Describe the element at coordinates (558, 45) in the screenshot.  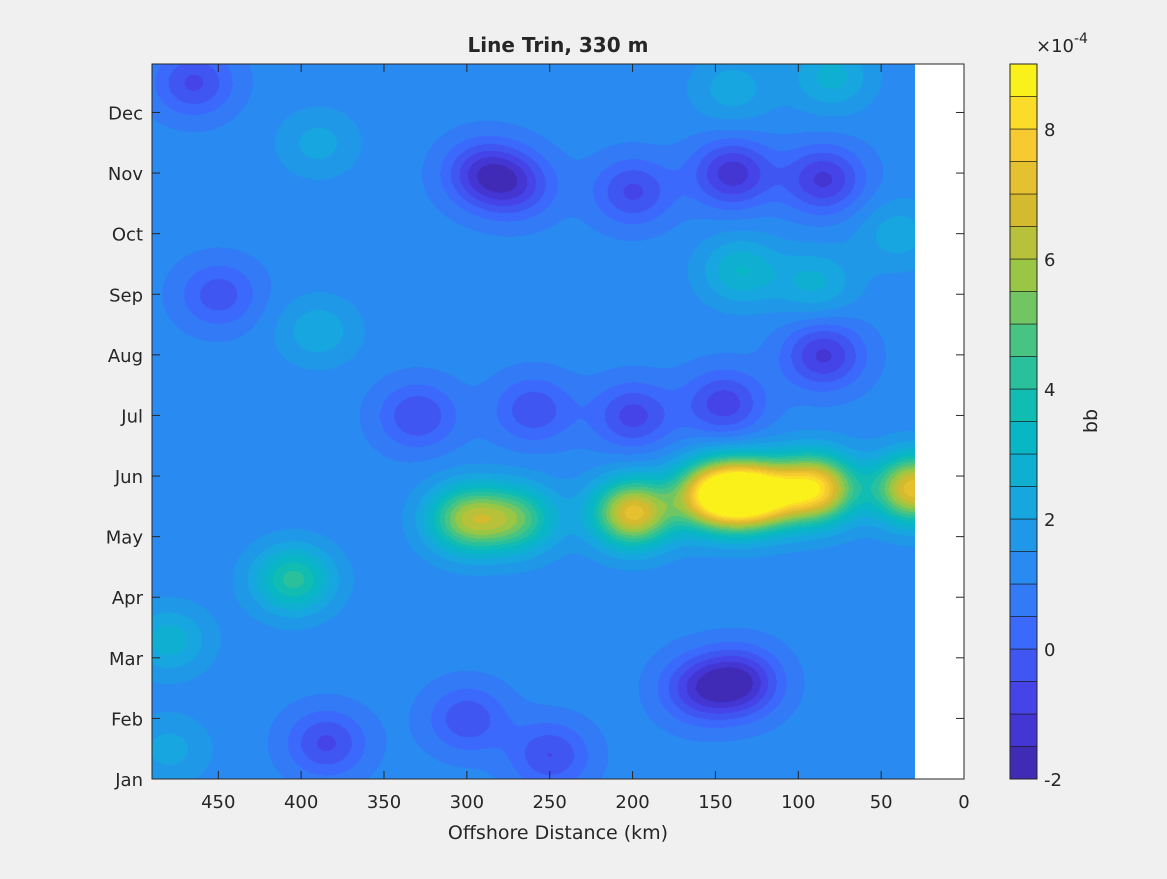
I see `chart-title: Line Trin, 330 m` at that location.